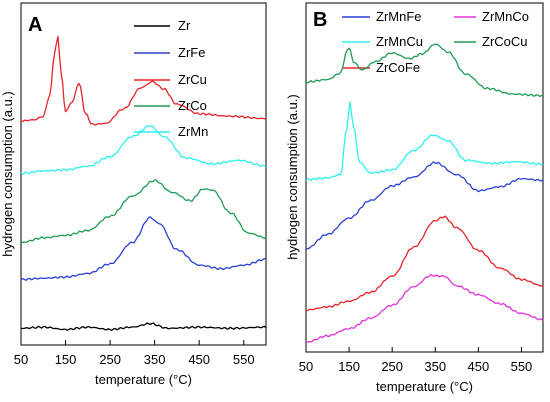  What do you see at coordinates (35, 25) in the screenshot?
I see `panel-label: A` at bounding box center [35, 25].